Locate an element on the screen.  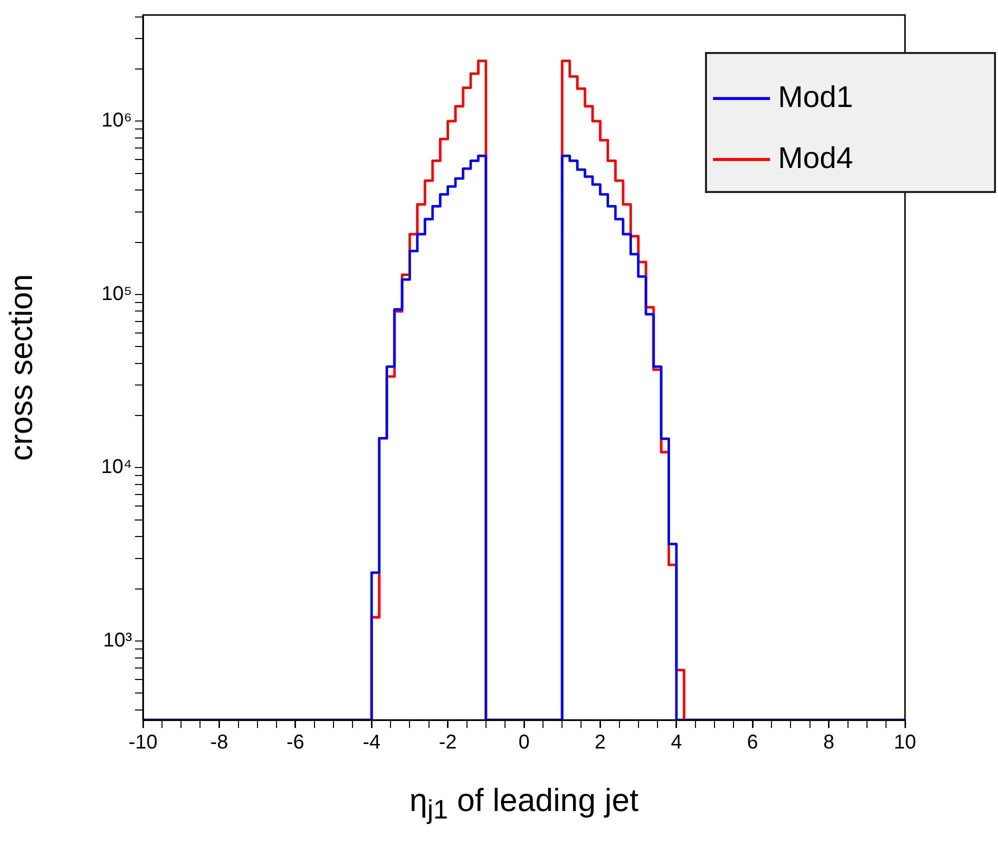
y-tick-label: 10⁶ is located at coordinates (117, 121).